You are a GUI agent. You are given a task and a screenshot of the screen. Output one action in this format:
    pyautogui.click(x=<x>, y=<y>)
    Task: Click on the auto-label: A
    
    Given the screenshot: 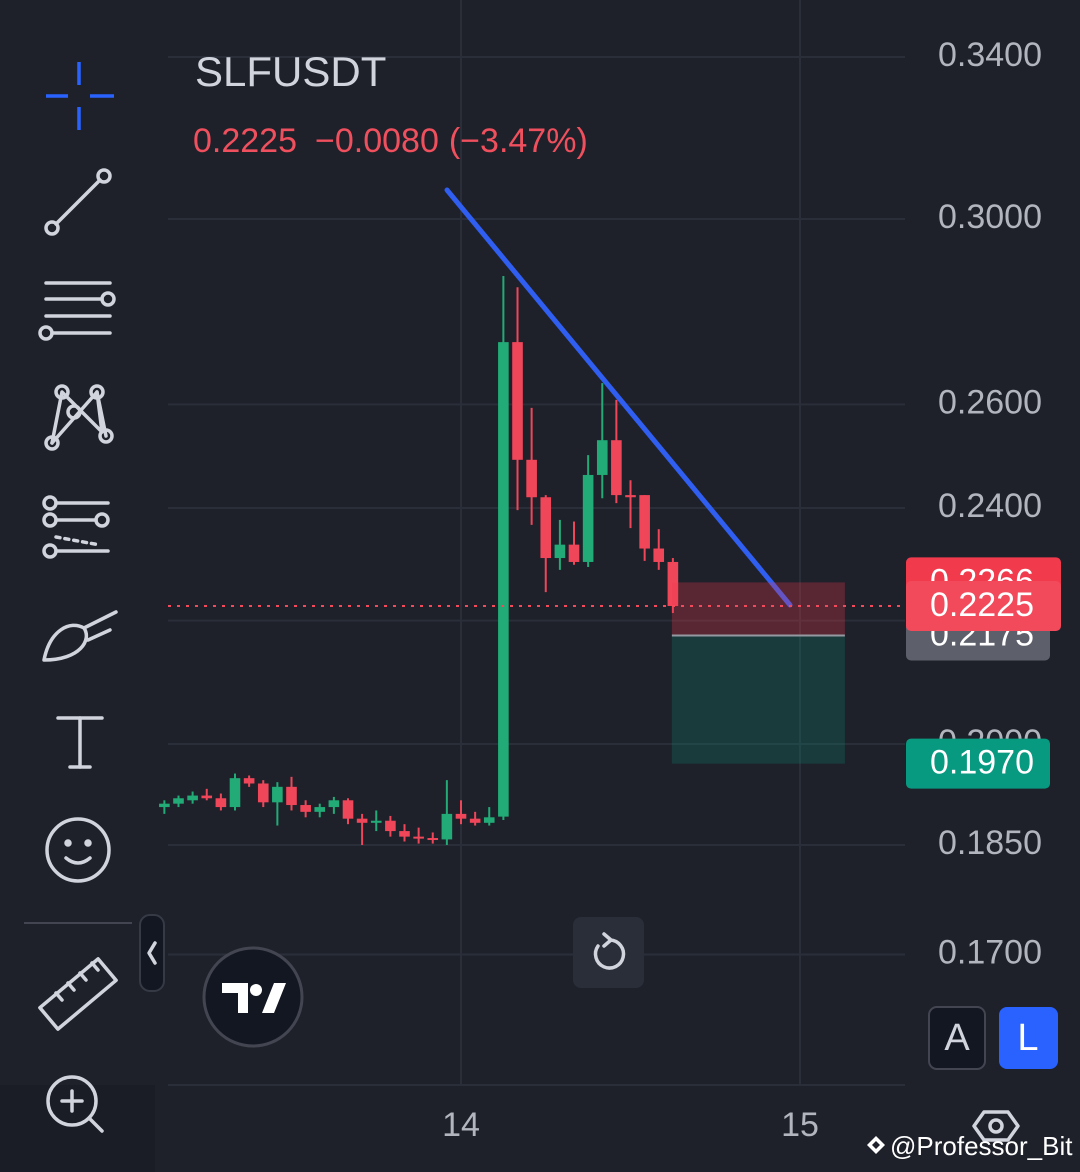 What is the action you would take?
    pyautogui.click(x=957, y=1038)
    